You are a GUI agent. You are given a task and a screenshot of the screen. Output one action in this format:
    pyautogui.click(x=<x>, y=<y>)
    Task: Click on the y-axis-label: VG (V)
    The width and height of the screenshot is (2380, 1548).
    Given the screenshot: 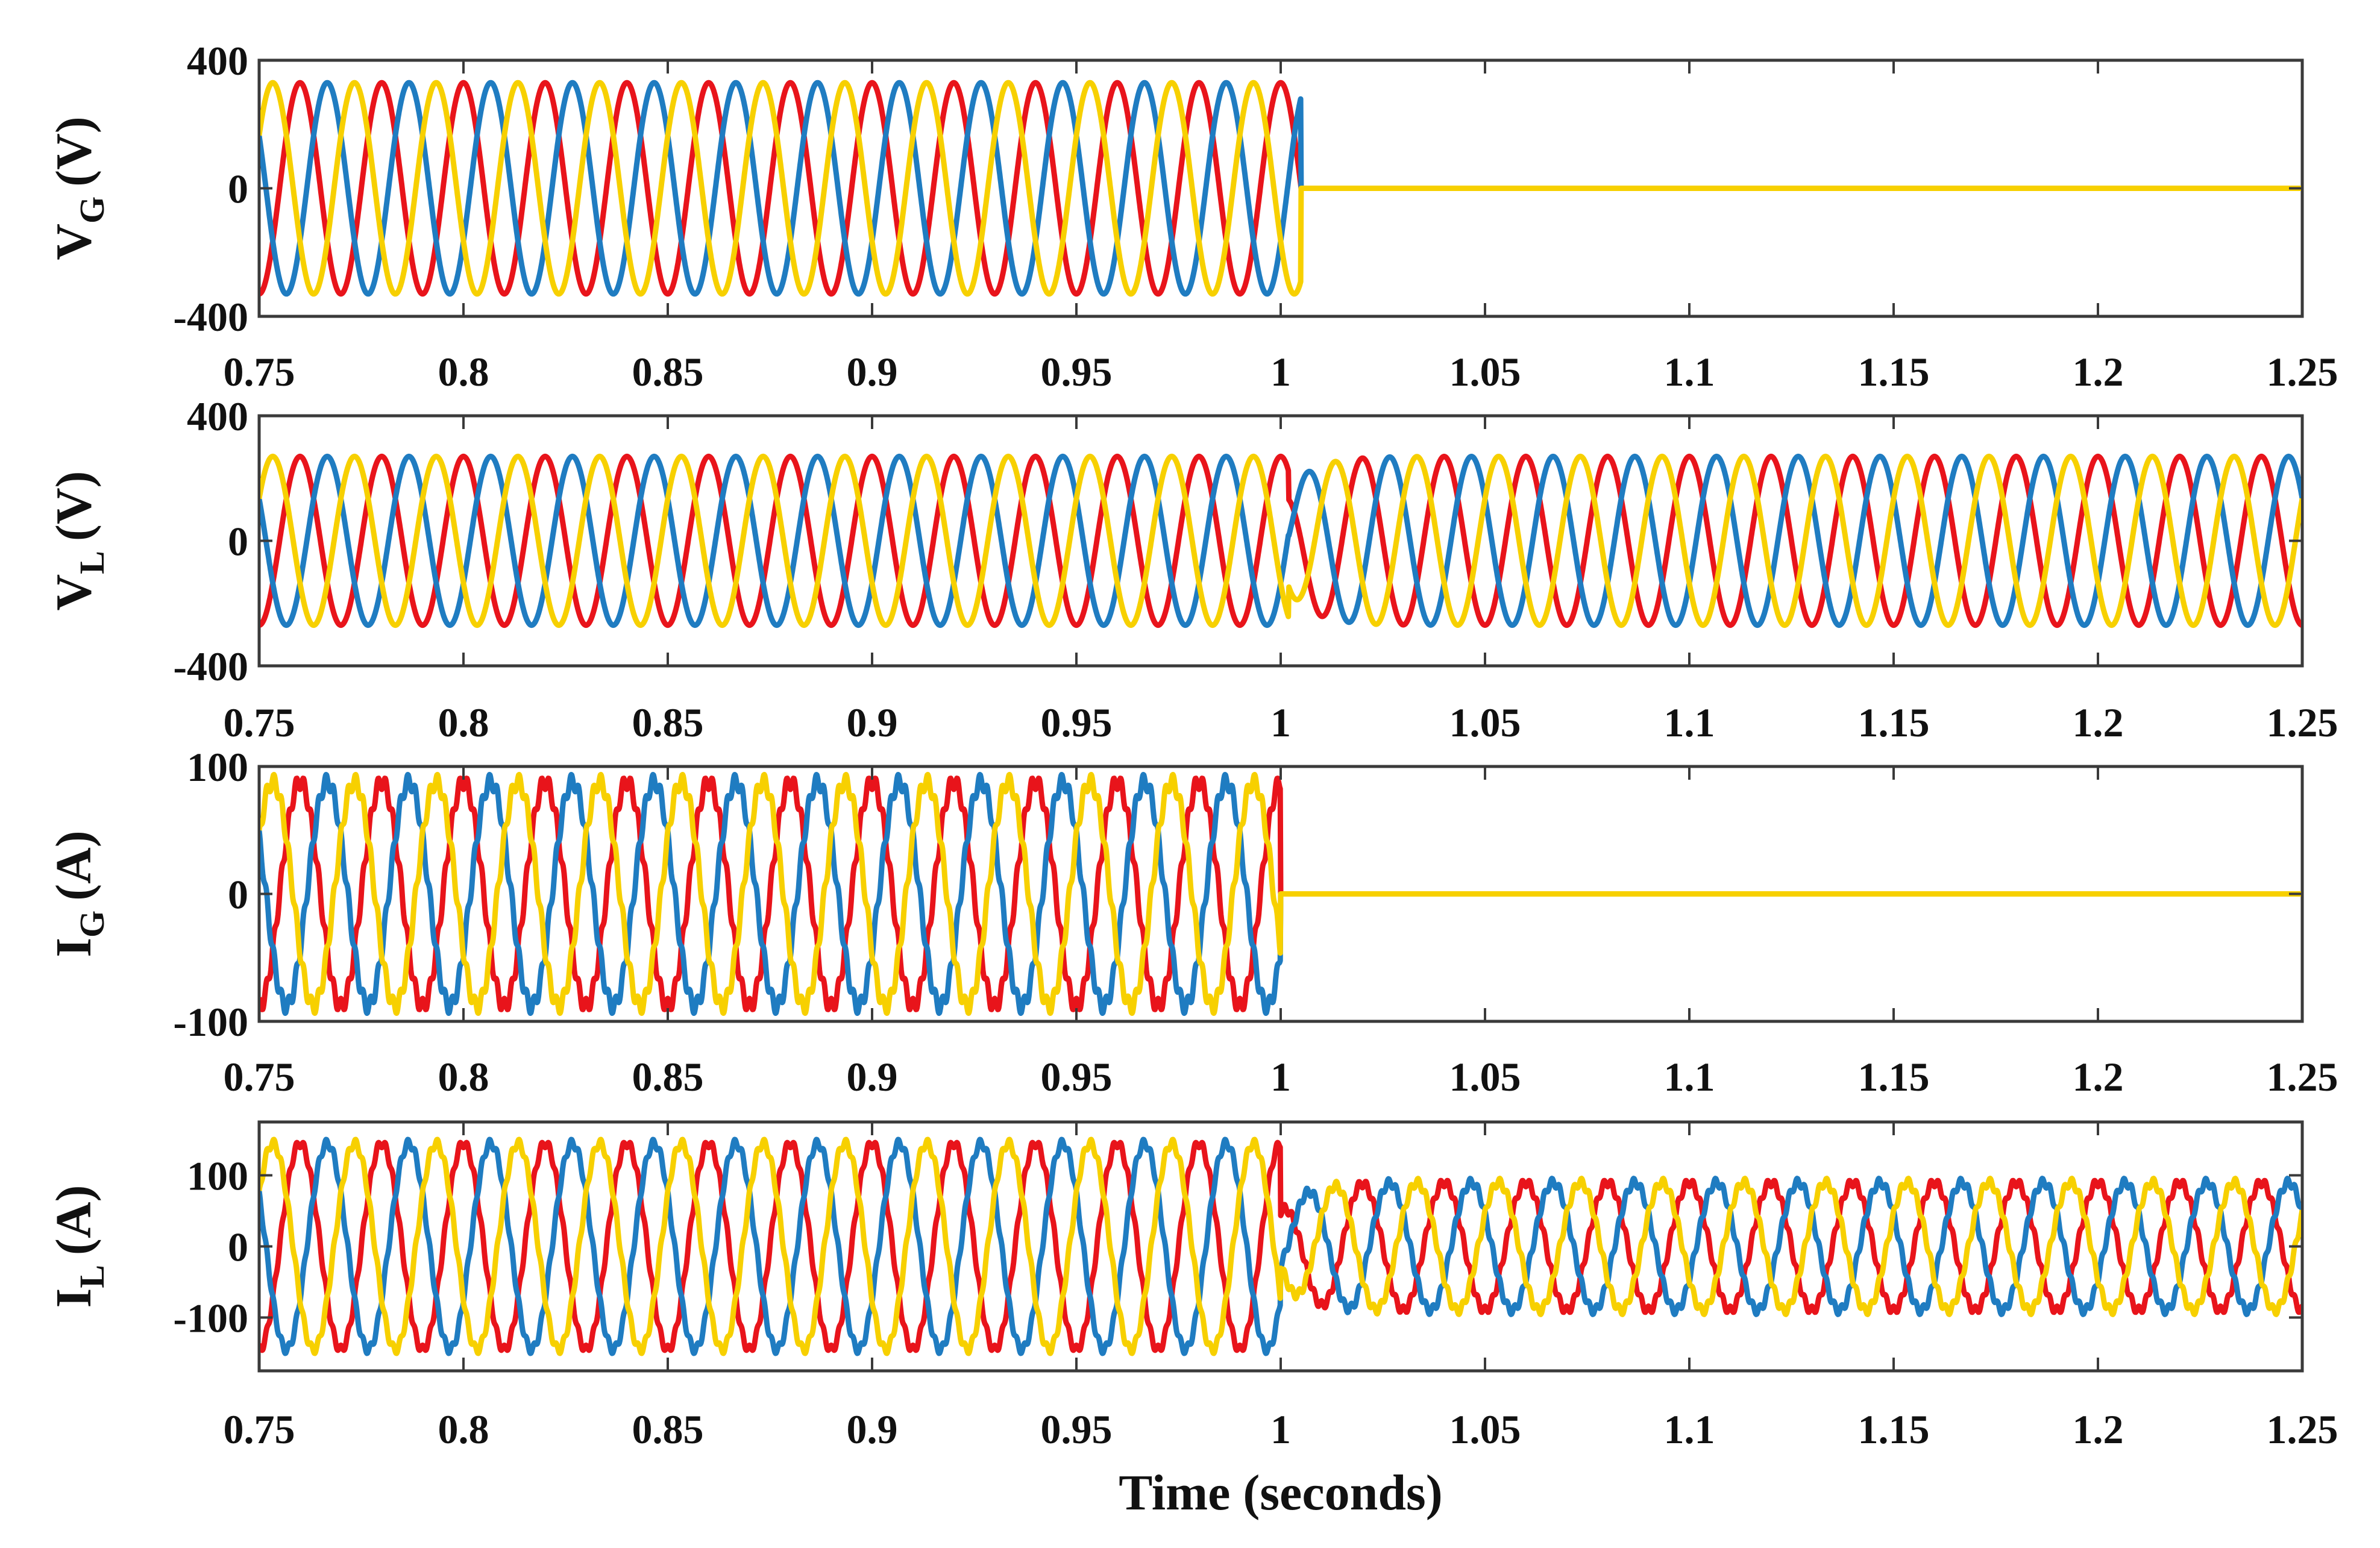 What is the action you would take?
    pyautogui.click(x=79, y=188)
    